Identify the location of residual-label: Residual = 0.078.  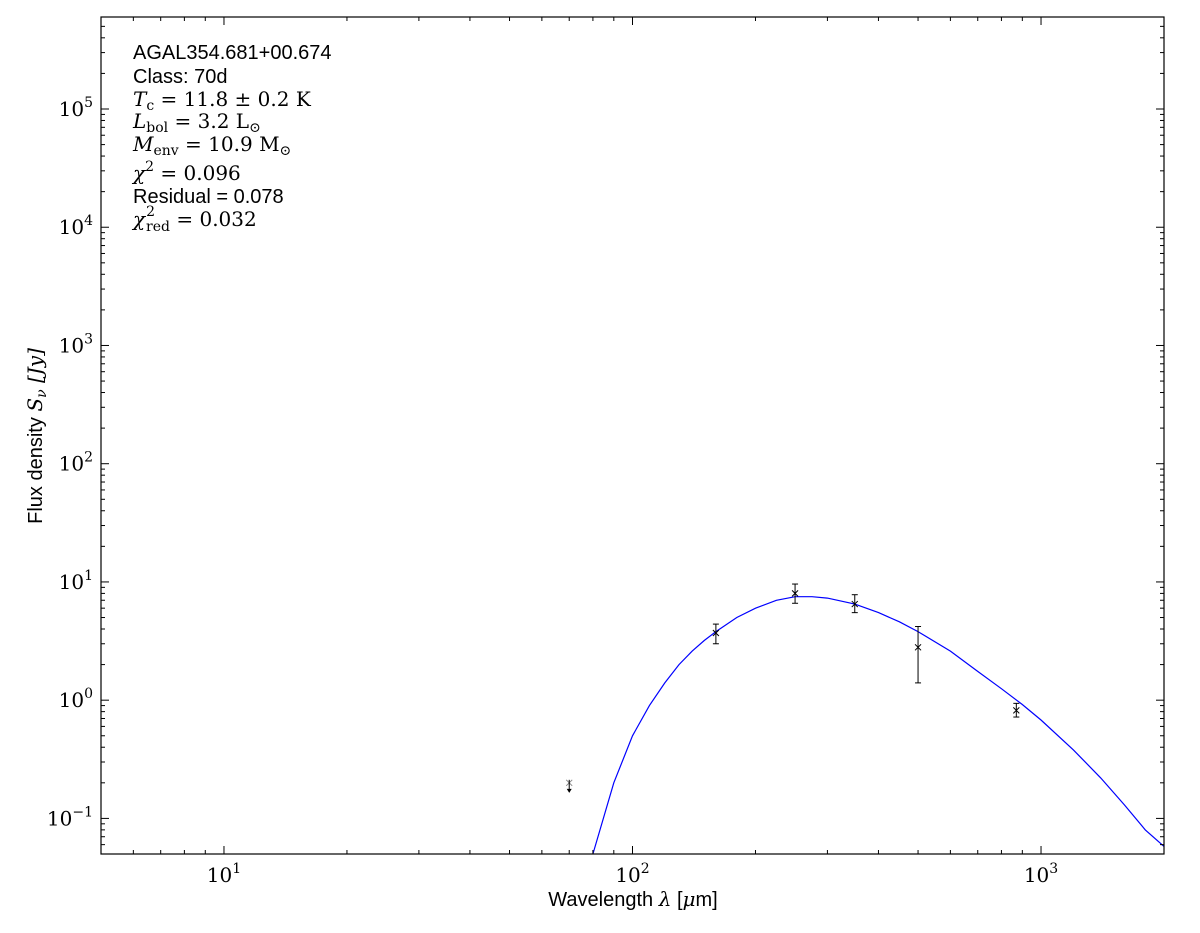
(208, 197).